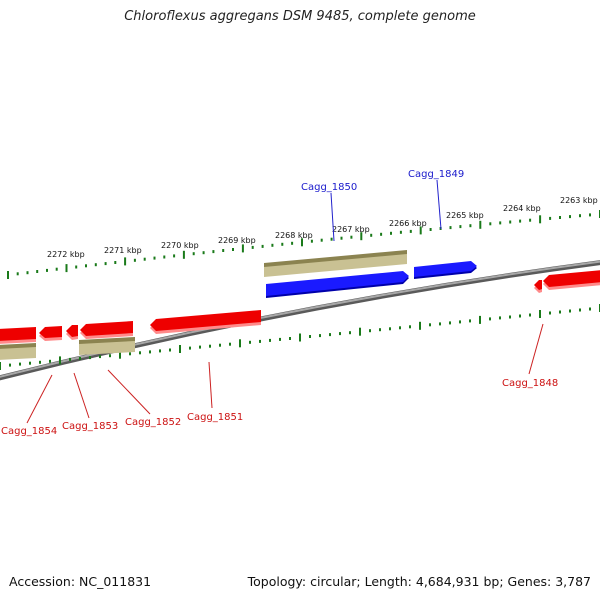  What do you see at coordinates (29, 431) in the screenshot?
I see `gene-label-cagg-1854: Cagg_1854` at bounding box center [29, 431].